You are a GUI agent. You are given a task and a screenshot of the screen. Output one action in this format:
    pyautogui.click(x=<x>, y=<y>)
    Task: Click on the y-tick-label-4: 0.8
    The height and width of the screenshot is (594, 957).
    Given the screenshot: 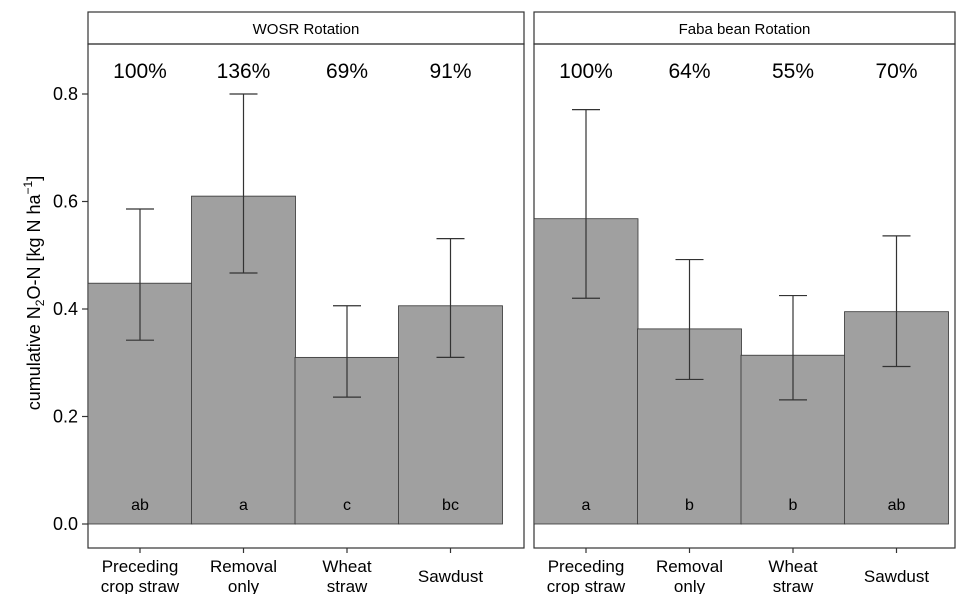 What is the action you would take?
    pyautogui.click(x=65, y=94)
    